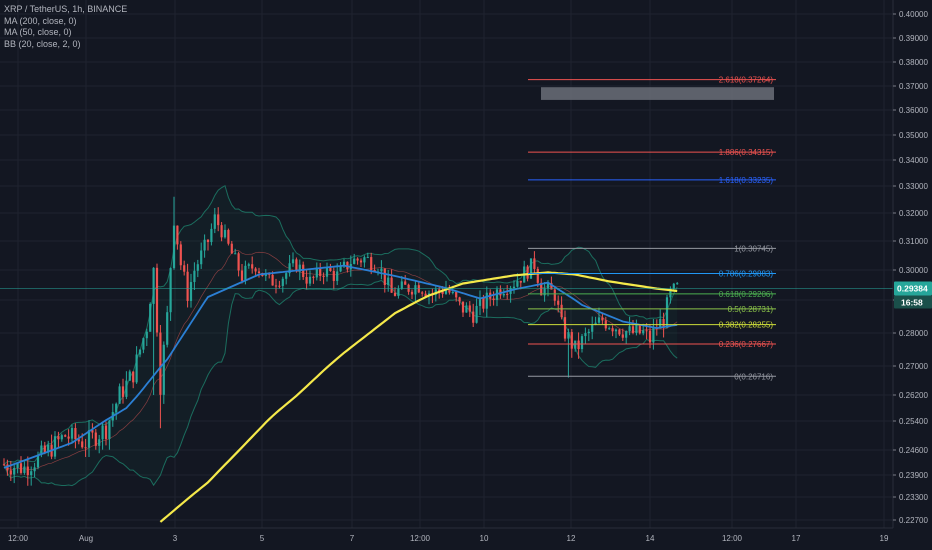 This screenshot has height=550, width=932. What do you see at coordinates (746, 152) in the screenshot?
I see `fib-label-1.886: 1.886(0.34315)` at bounding box center [746, 152].